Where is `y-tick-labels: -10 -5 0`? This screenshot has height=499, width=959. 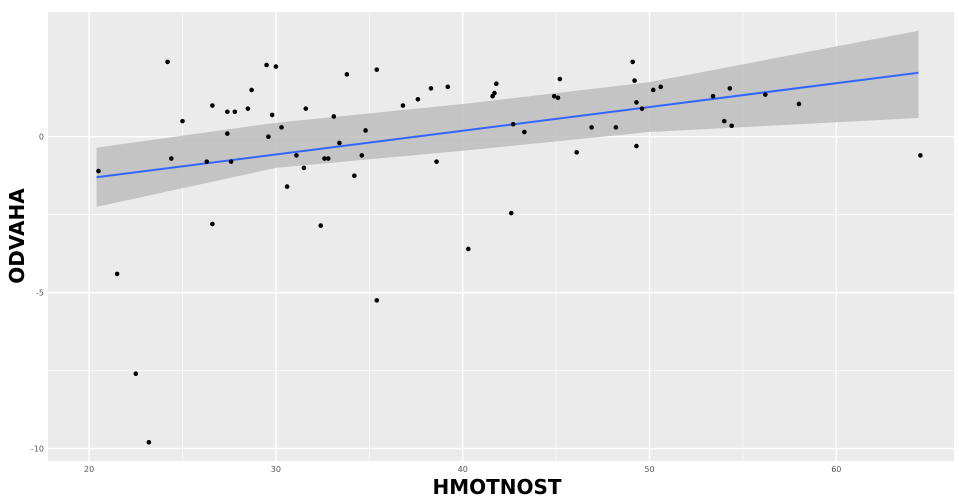
y-tick-labels: -10 -5 0 is located at coordinates (37, 293).